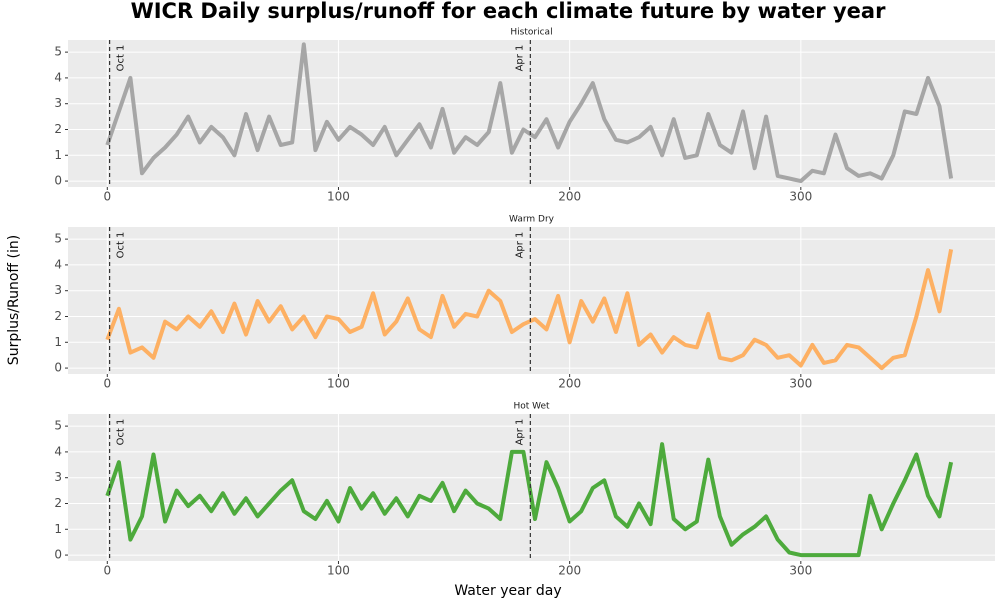 This screenshot has width=1000, height=600. Describe the element at coordinates (531, 33) in the screenshot. I see `panel-title: Historical` at that location.